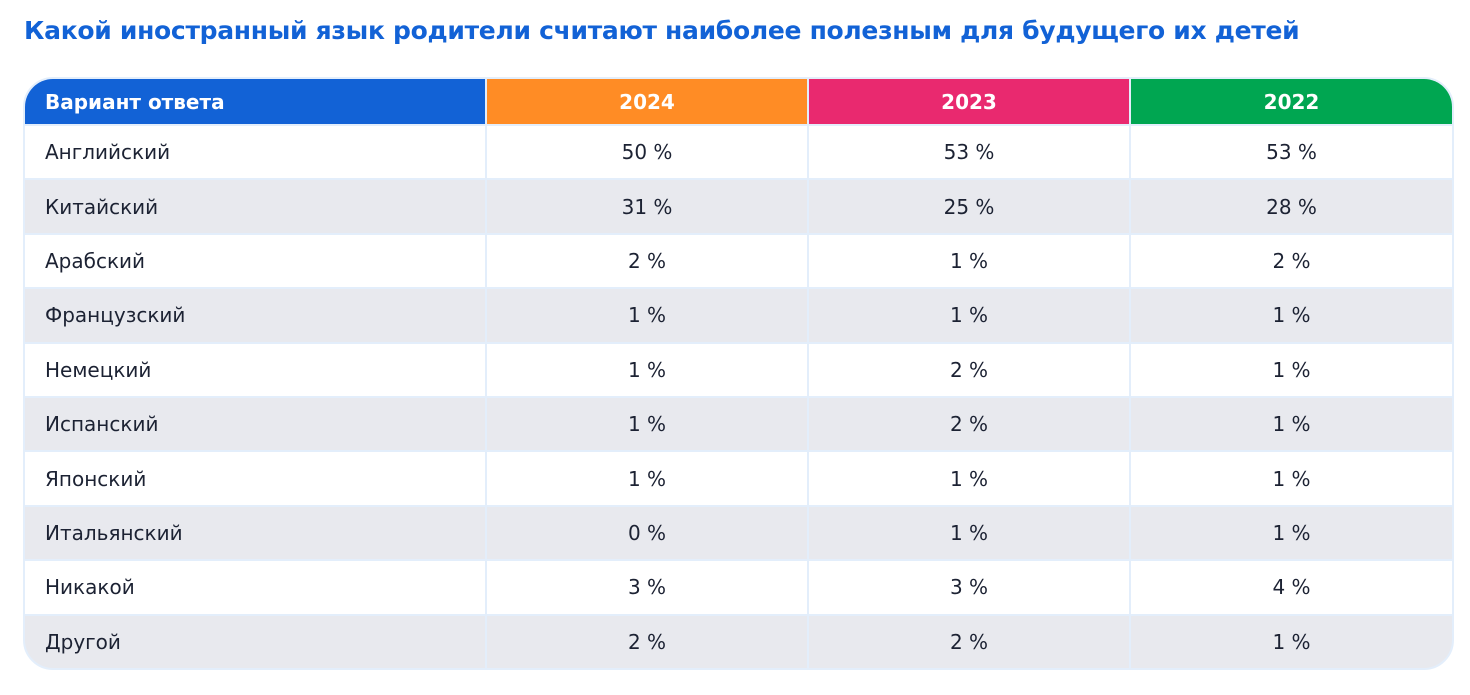  What do you see at coordinates (1291, 101) in the screenshot?
I see `column-header: 2022` at bounding box center [1291, 101].